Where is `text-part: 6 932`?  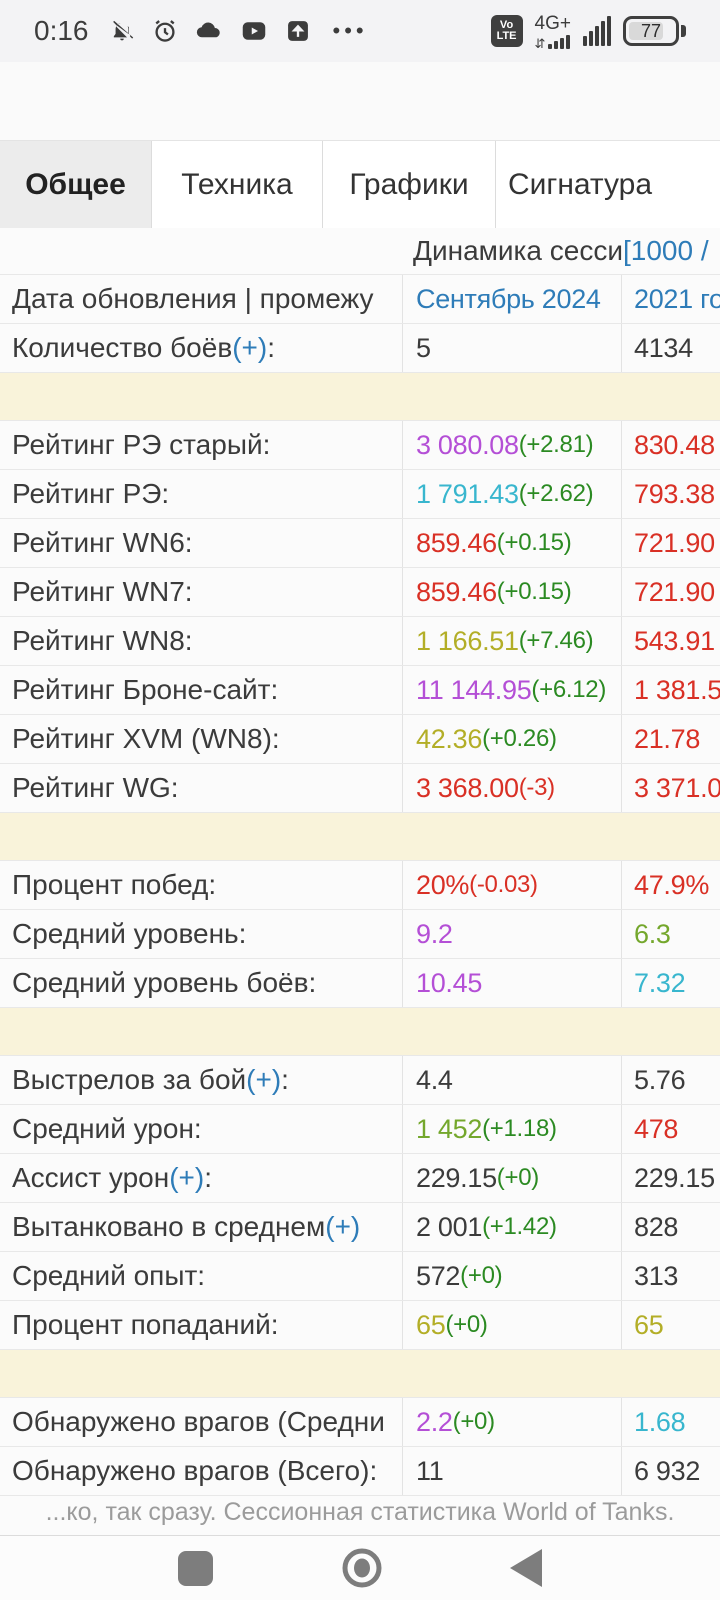 text-part: 6 932 is located at coordinates (667, 1470).